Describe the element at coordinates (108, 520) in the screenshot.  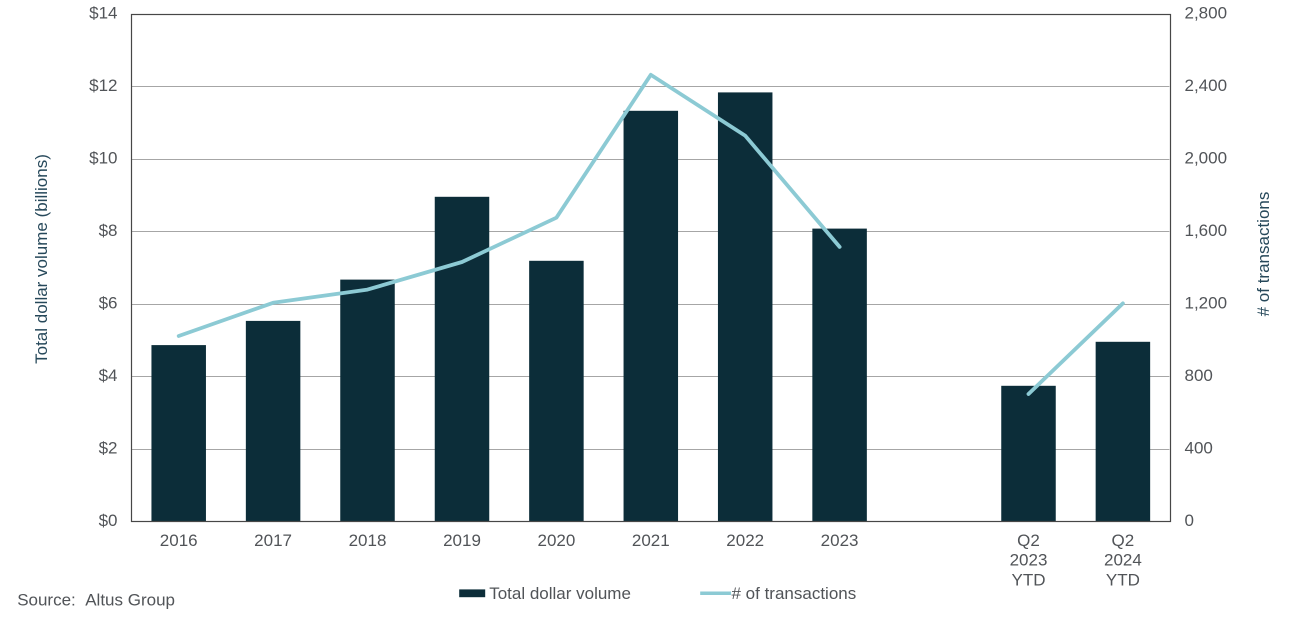
I see `svg-text: $0` at that location.